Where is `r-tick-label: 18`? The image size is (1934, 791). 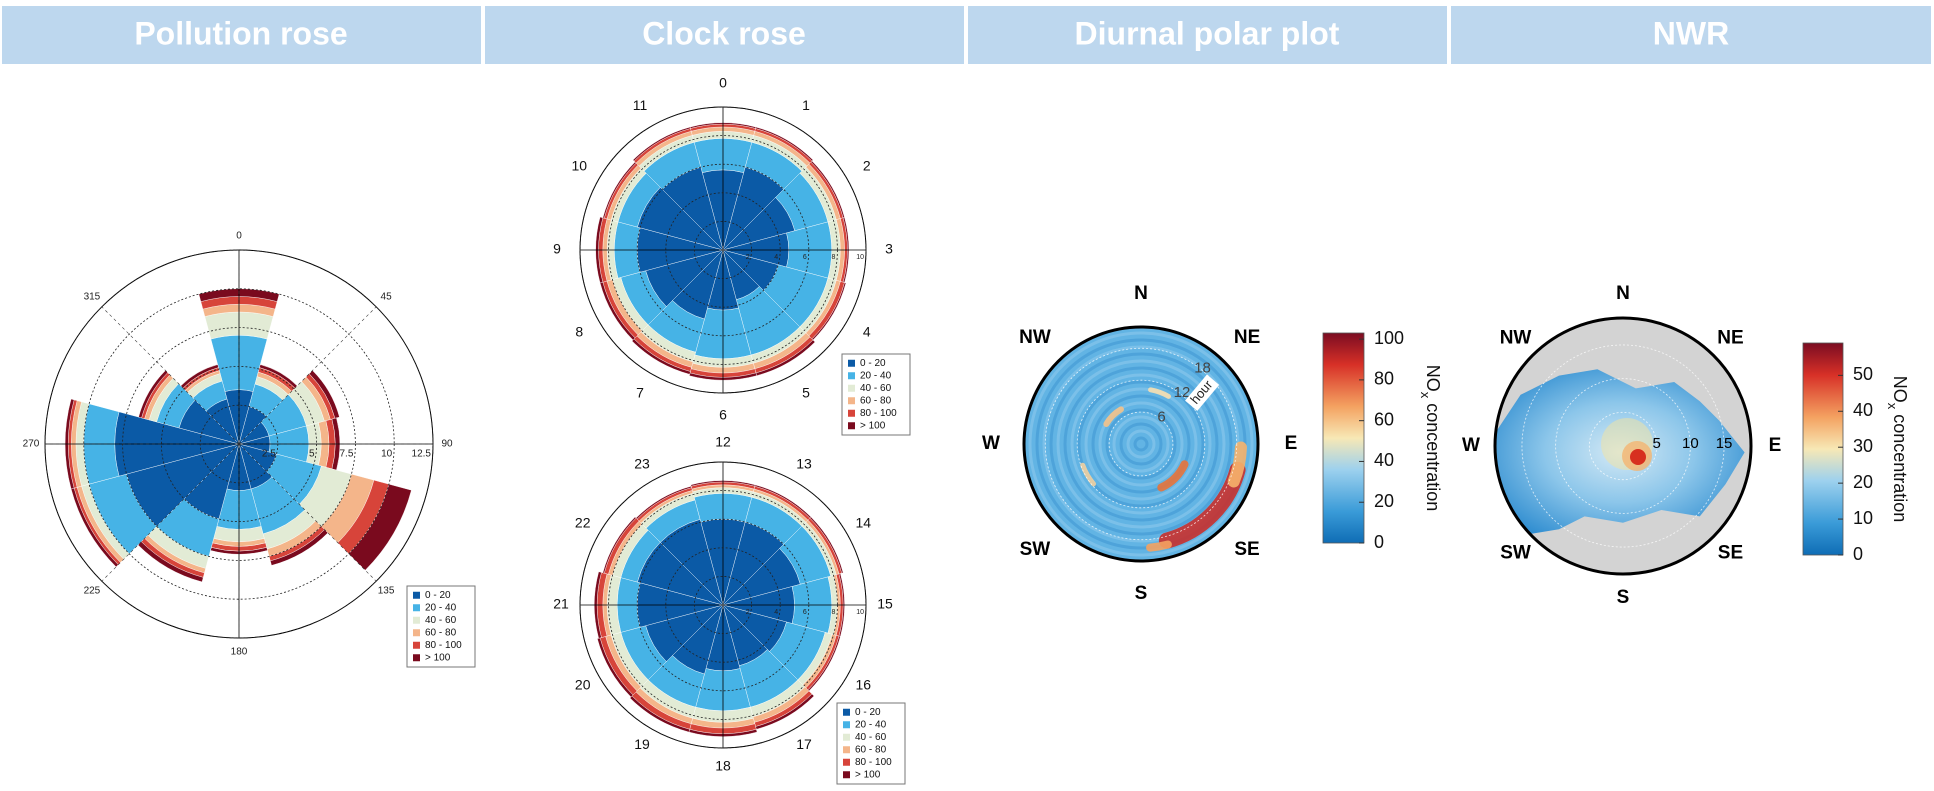 r-tick-label: 18 is located at coordinates (1202, 368).